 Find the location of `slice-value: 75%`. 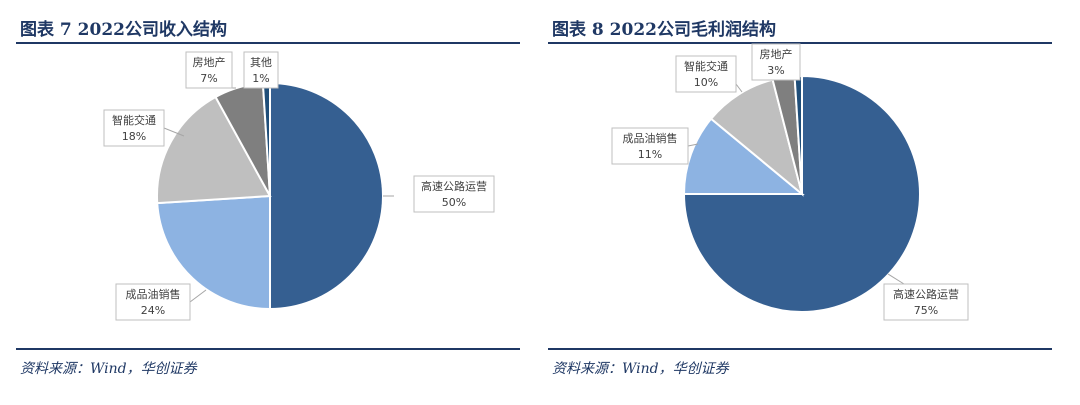

slice-value: 75% is located at coordinates (926, 310).